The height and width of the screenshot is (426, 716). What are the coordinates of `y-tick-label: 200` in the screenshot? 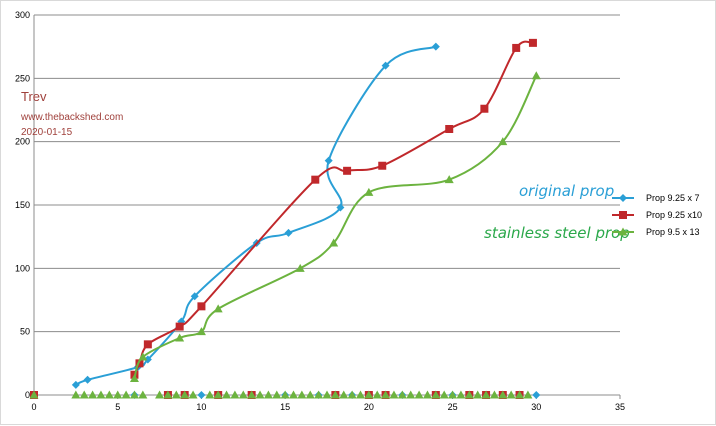 It's located at (22, 142).